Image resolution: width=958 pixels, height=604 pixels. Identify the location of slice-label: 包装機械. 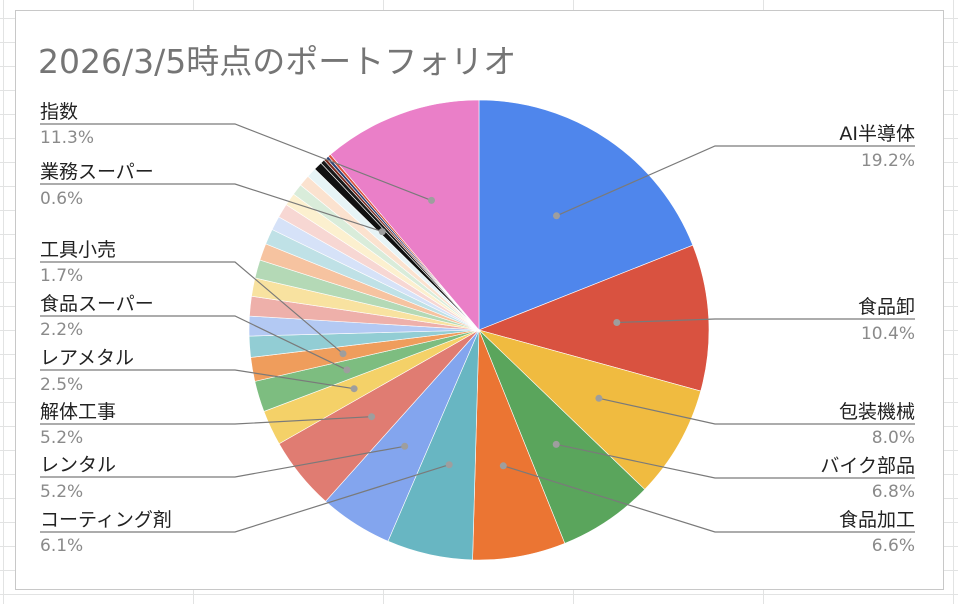
(877, 412).